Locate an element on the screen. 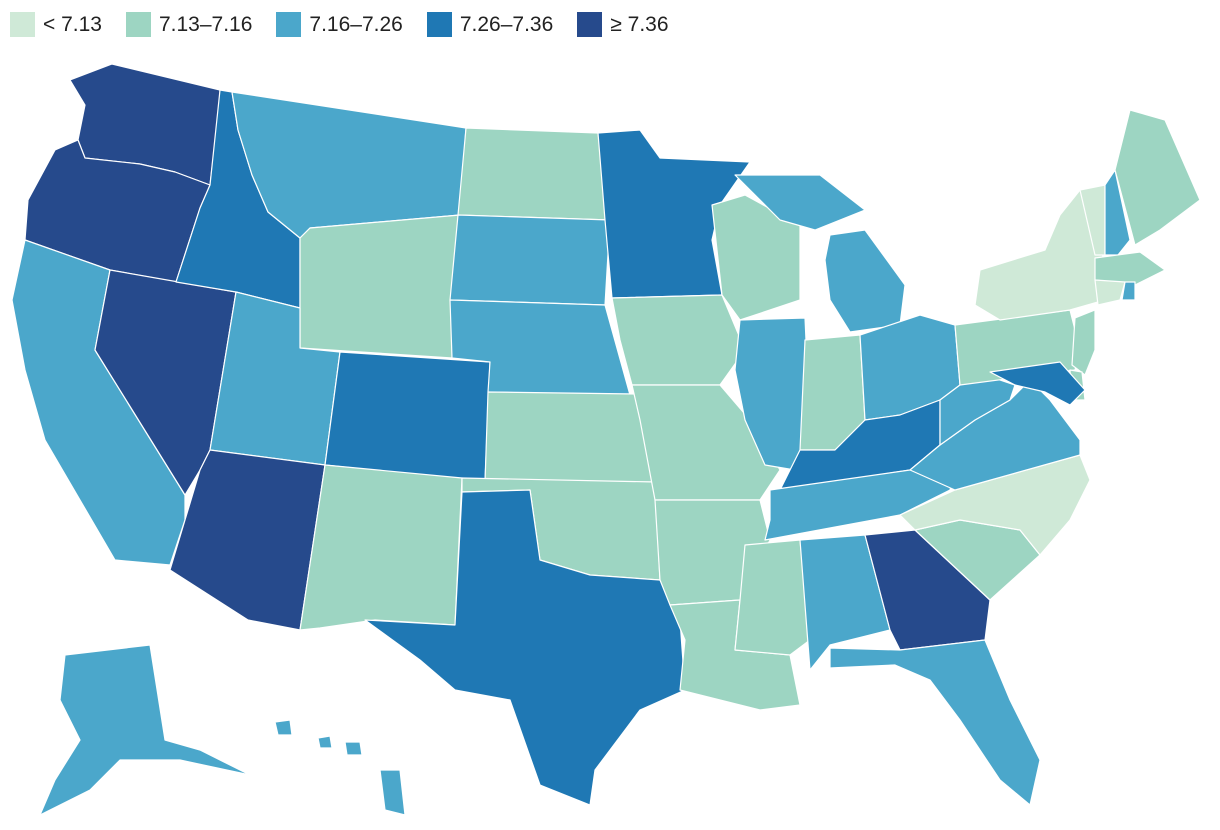 The width and height of the screenshot is (1220, 830). state-ia is located at coordinates (678, 340).